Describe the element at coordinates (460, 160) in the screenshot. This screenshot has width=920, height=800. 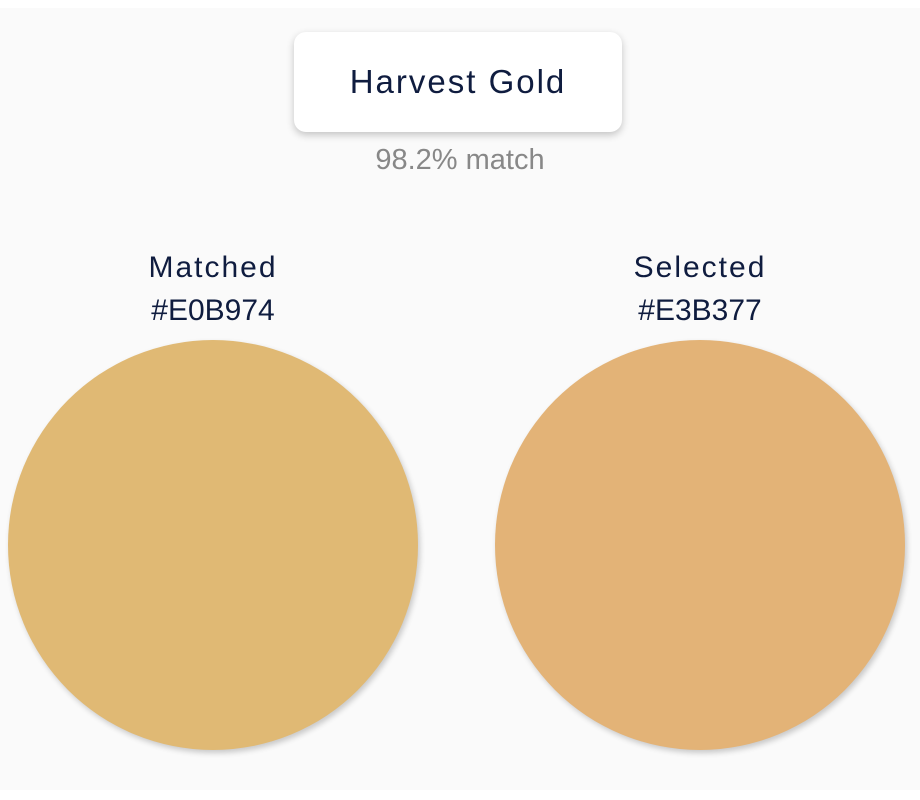
I see `match-percentage: 98.2% match` at that location.